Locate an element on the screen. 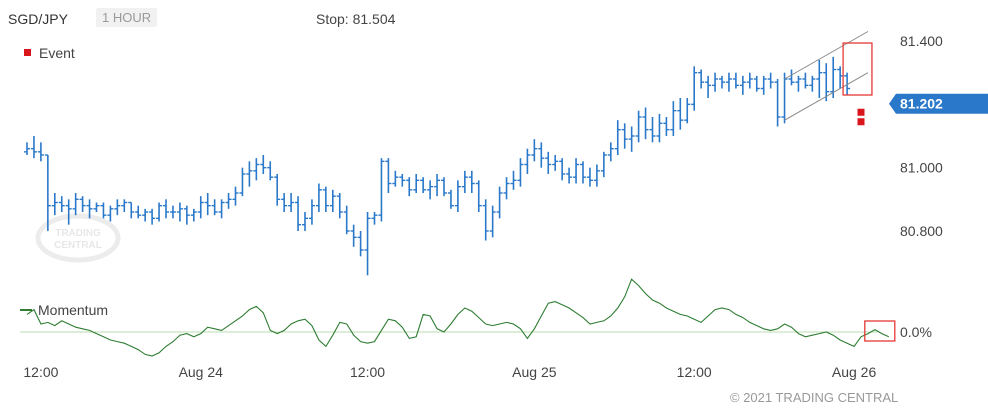 The width and height of the screenshot is (988, 415). time-tick-label: Aug 26 is located at coordinates (854, 372).